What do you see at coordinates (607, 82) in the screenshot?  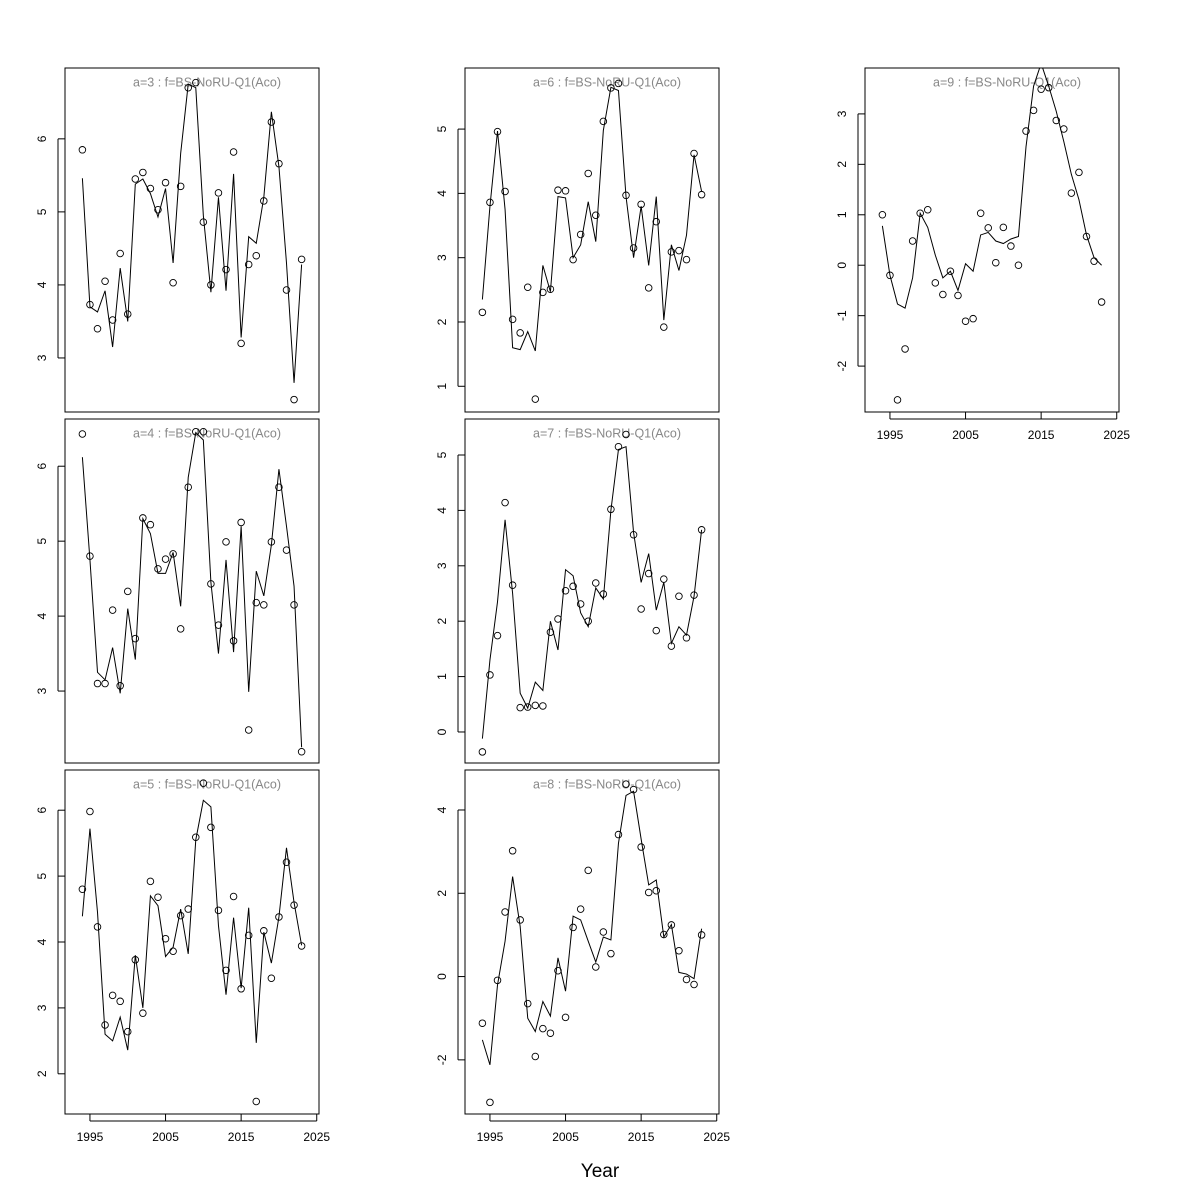 I see `panel-title: a=6 : f=BS-NoRU-Q1(Aco)` at bounding box center [607, 82].